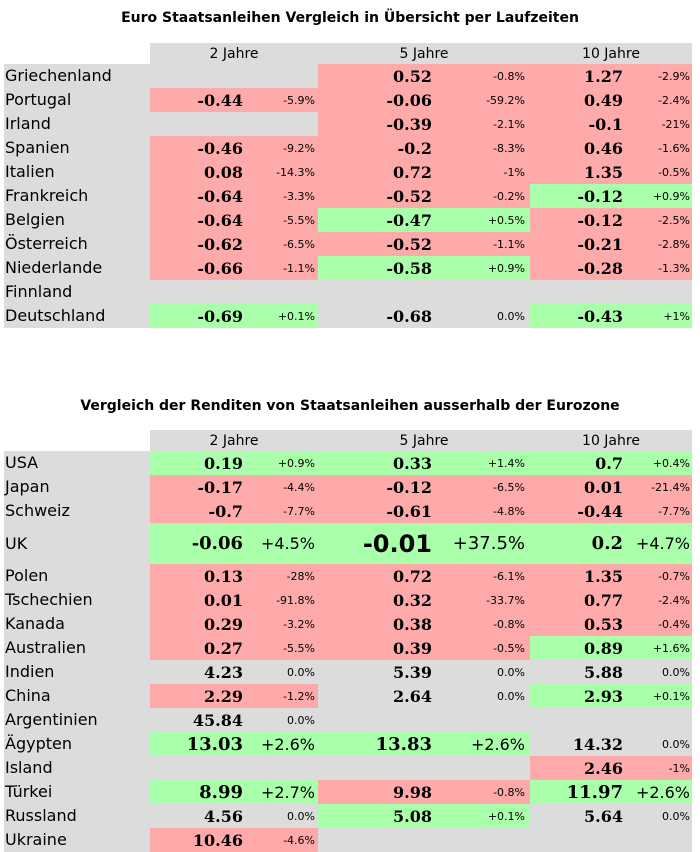 The width and height of the screenshot is (700, 852). What do you see at coordinates (424, 624) in the screenshot?
I see `yield-cell: 0.38 -0.8%` at bounding box center [424, 624].